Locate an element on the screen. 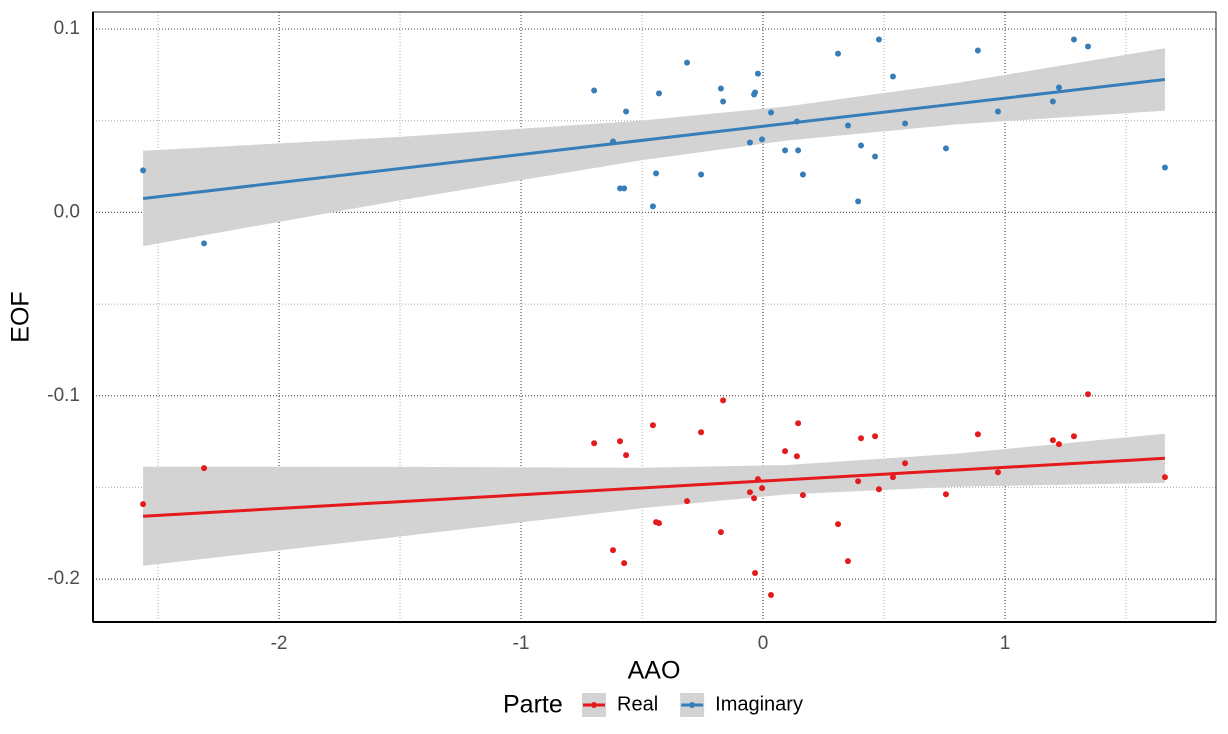 The width and height of the screenshot is (1228, 734). x-tick-label: 0 is located at coordinates (763, 643).